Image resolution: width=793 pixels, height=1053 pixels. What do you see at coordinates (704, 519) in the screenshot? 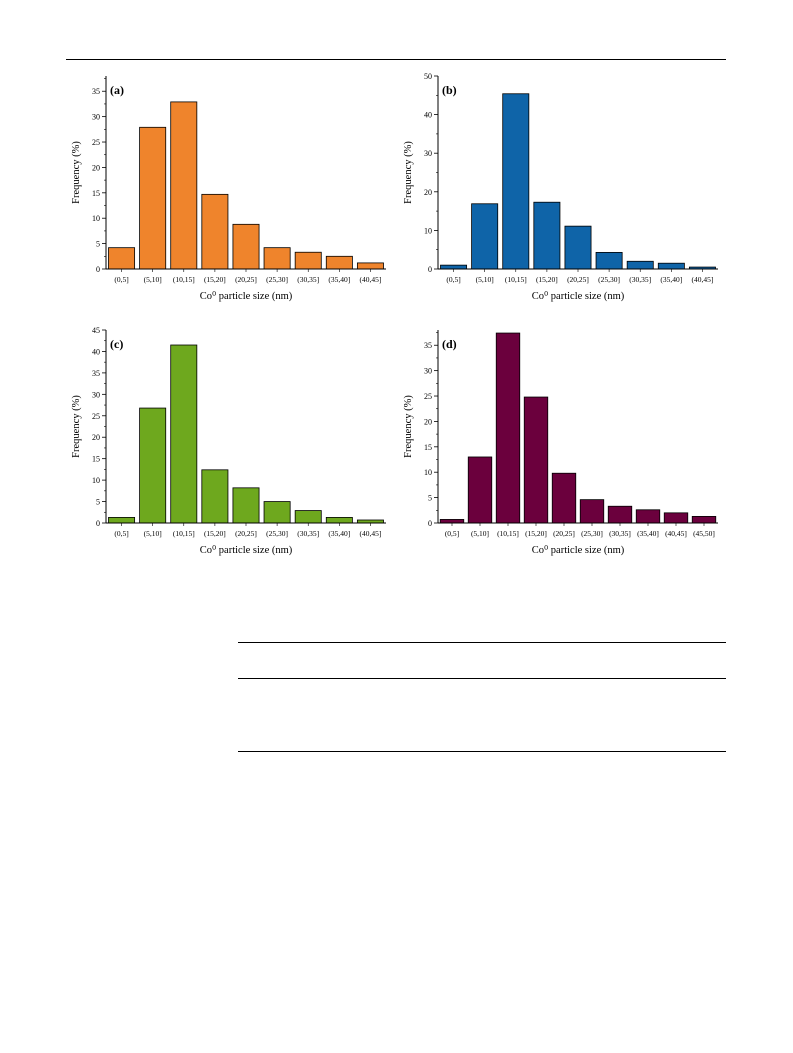
I see `bar-(45,50]` at bounding box center [704, 519].